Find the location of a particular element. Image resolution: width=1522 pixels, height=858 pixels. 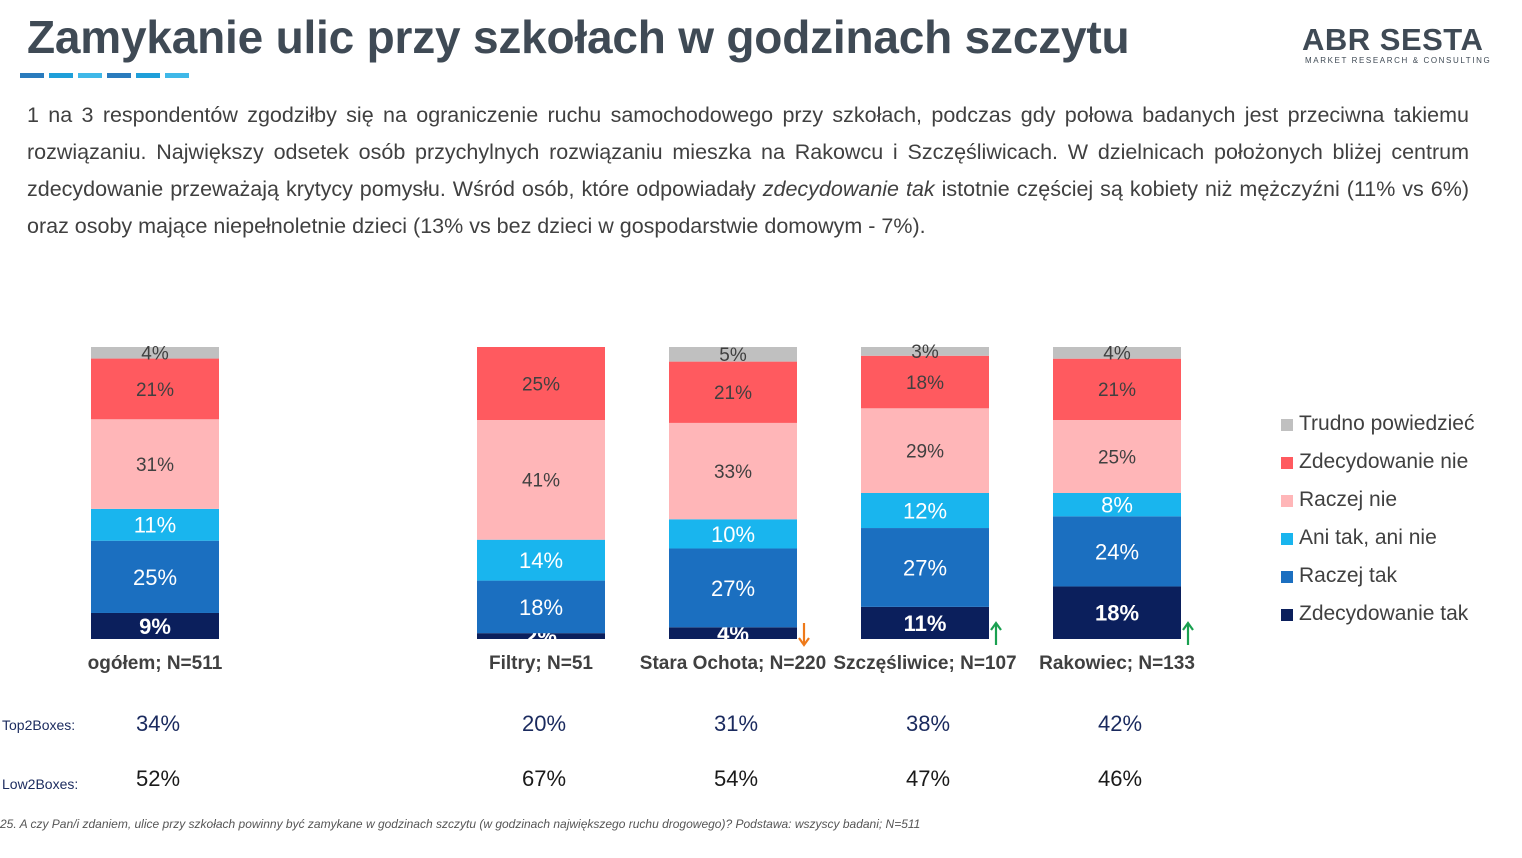

data-label: 12% is located at coordinates (925, 510).